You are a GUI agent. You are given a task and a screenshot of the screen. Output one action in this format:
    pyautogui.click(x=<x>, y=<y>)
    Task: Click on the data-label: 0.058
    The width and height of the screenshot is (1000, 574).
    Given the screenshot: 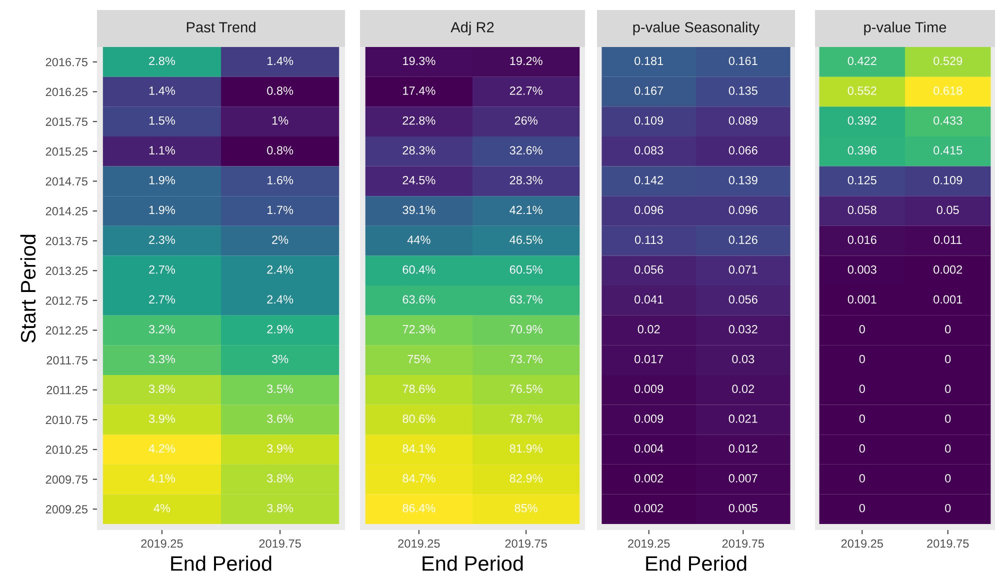 What is the action you would take?
    pyautogui.click(x=862, y=210)
    